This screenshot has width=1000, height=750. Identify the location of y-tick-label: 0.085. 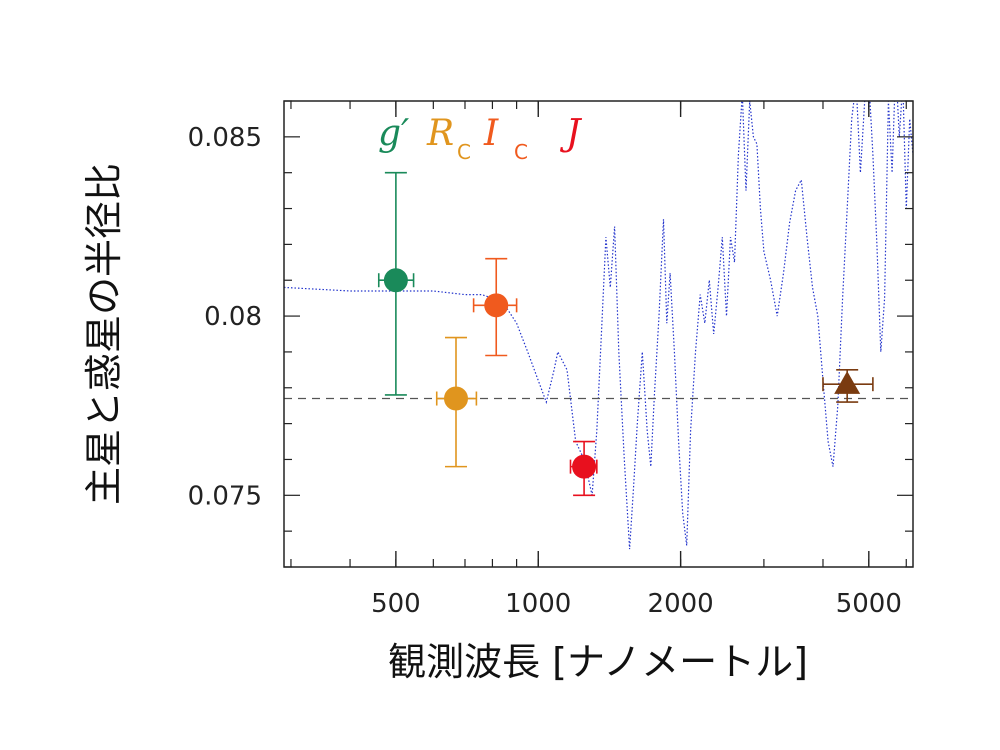
(225, 138).